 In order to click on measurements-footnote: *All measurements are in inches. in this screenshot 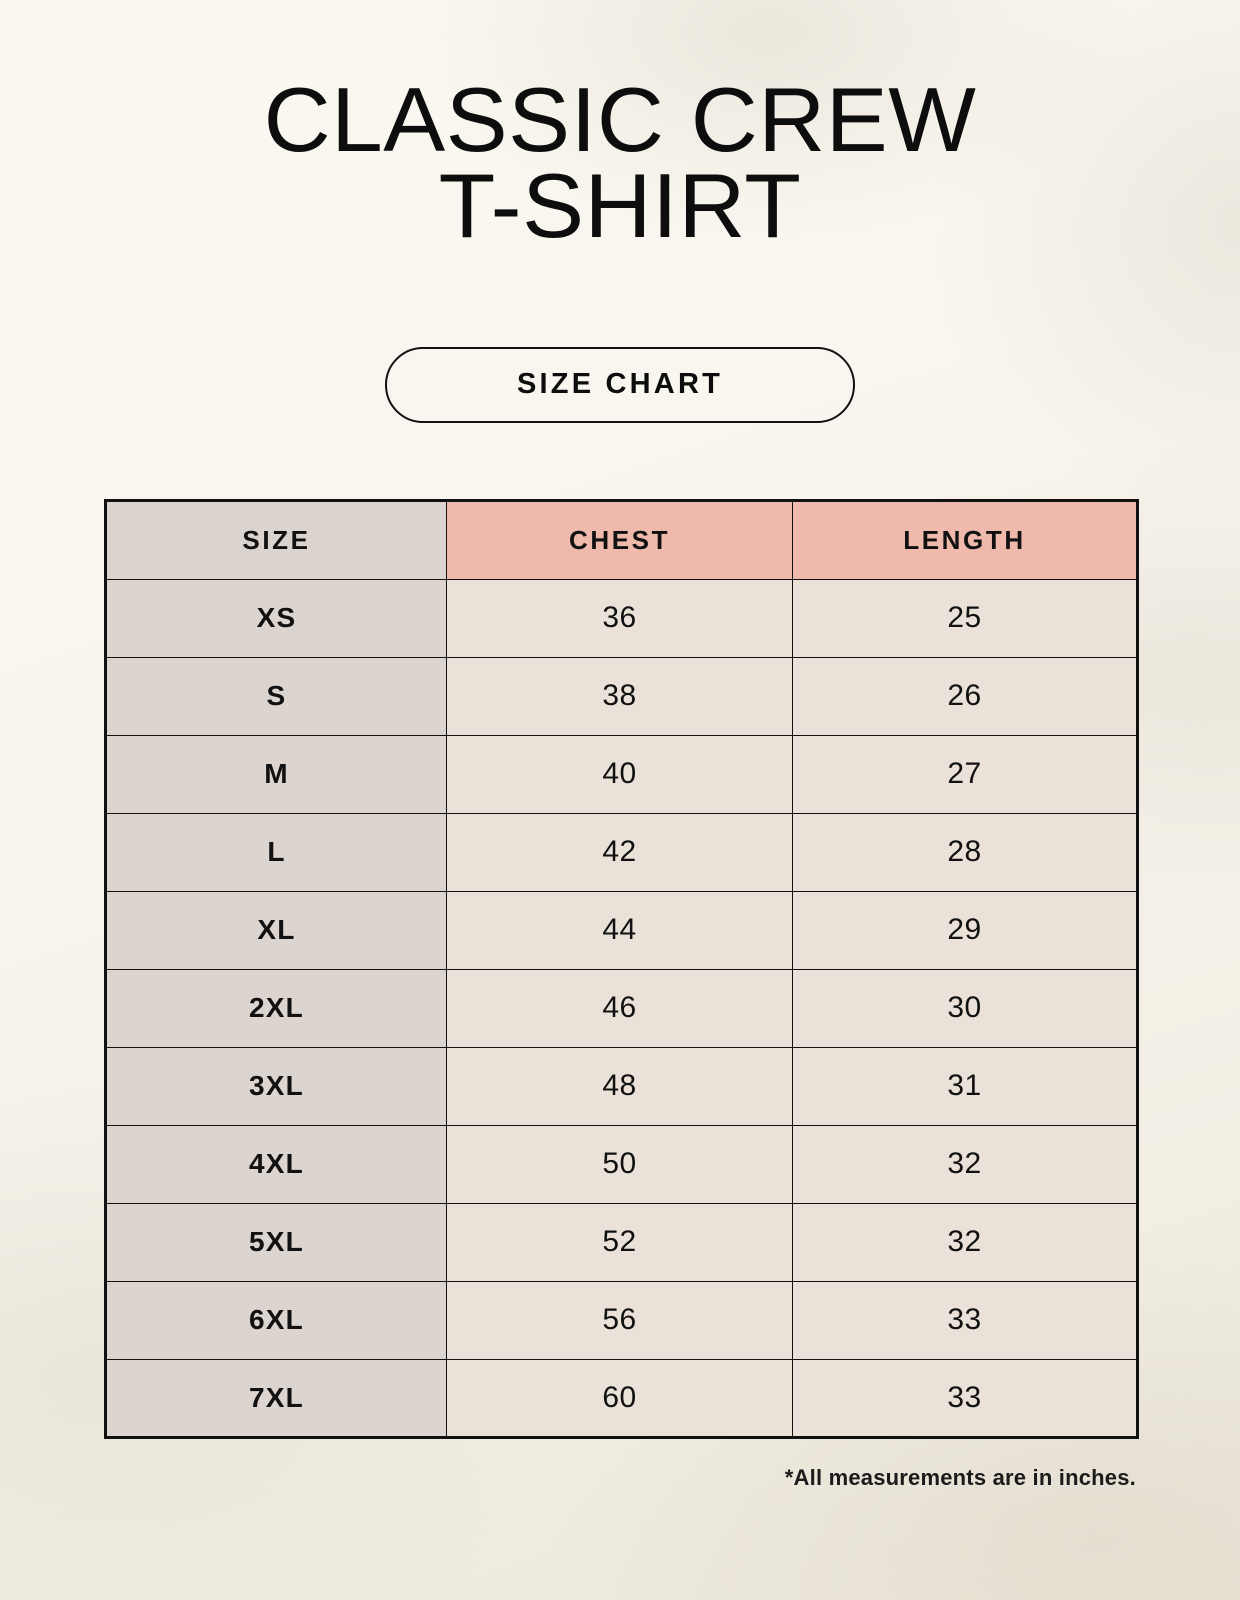, I will do `click(960, 1477)`.